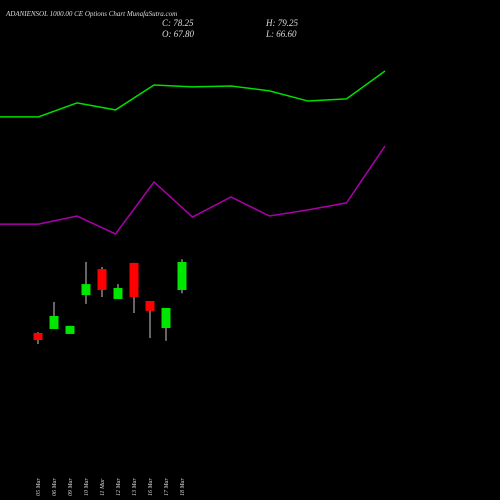 The width and height of the screenshot is (500, 500). I want to click on x-tick-label: 06 Mar, so click(55, 487).